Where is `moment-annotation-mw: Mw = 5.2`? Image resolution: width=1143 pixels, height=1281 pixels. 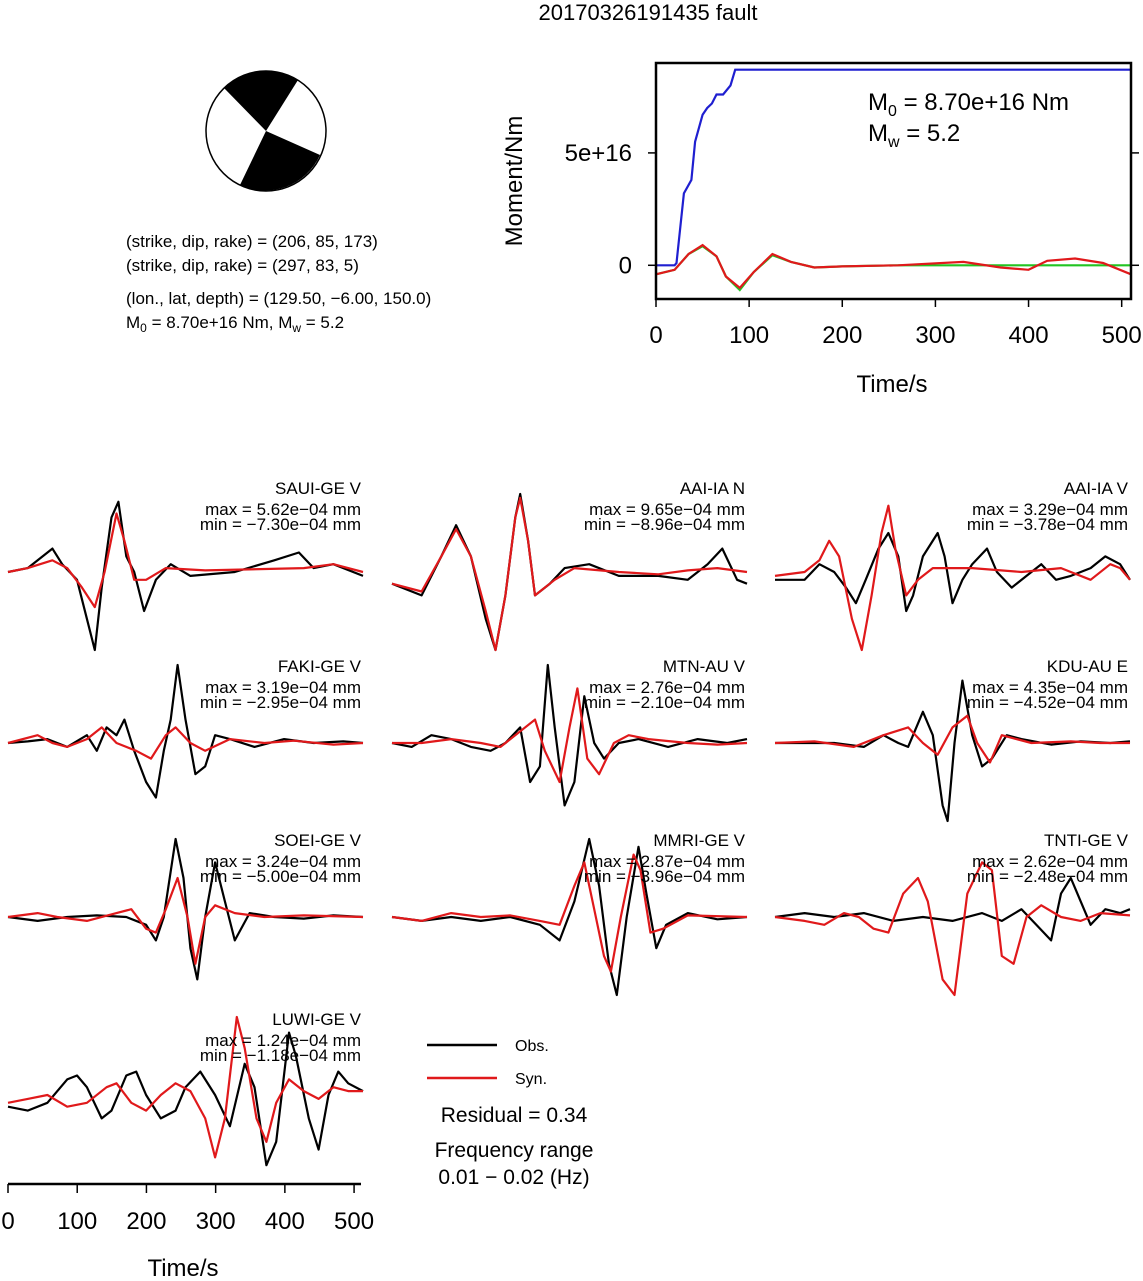 moment-annotation-mw: Mw = 5.2 is located at coordinates (914, 135).